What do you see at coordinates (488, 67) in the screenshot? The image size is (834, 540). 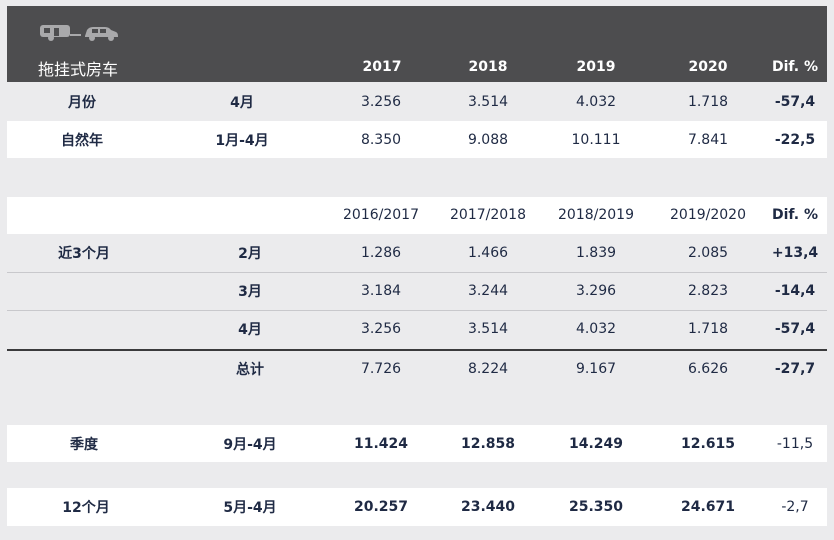 I see `year-2018: 2018` at bounding box center [488, 67].